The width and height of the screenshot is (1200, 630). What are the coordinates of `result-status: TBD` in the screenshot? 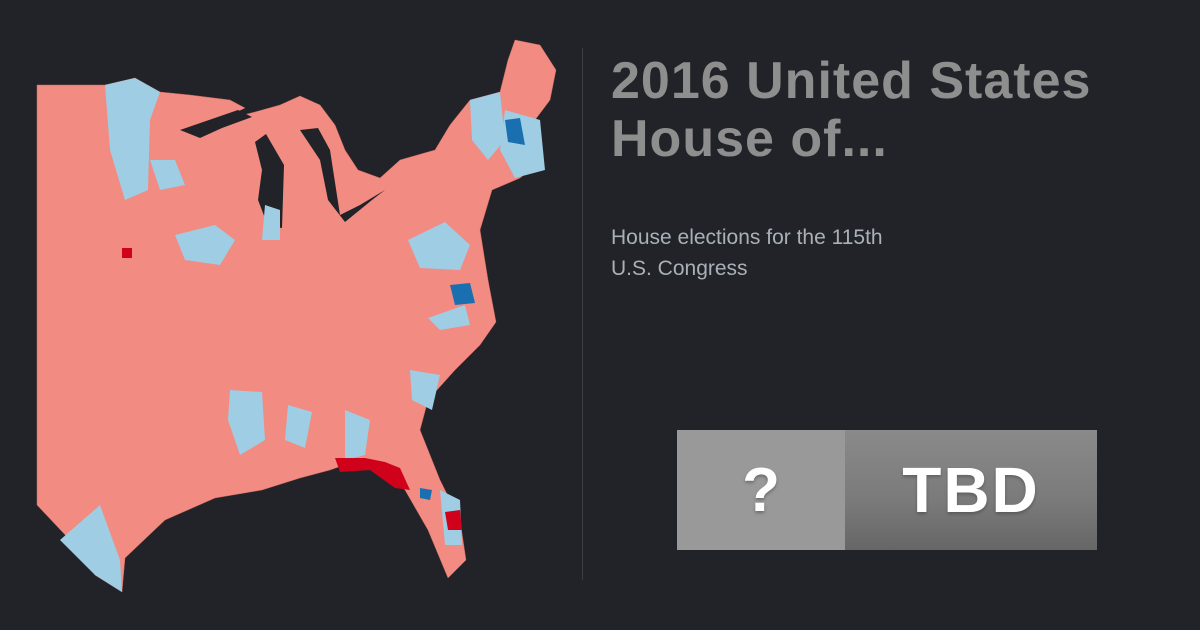 It's located at (971, 490).